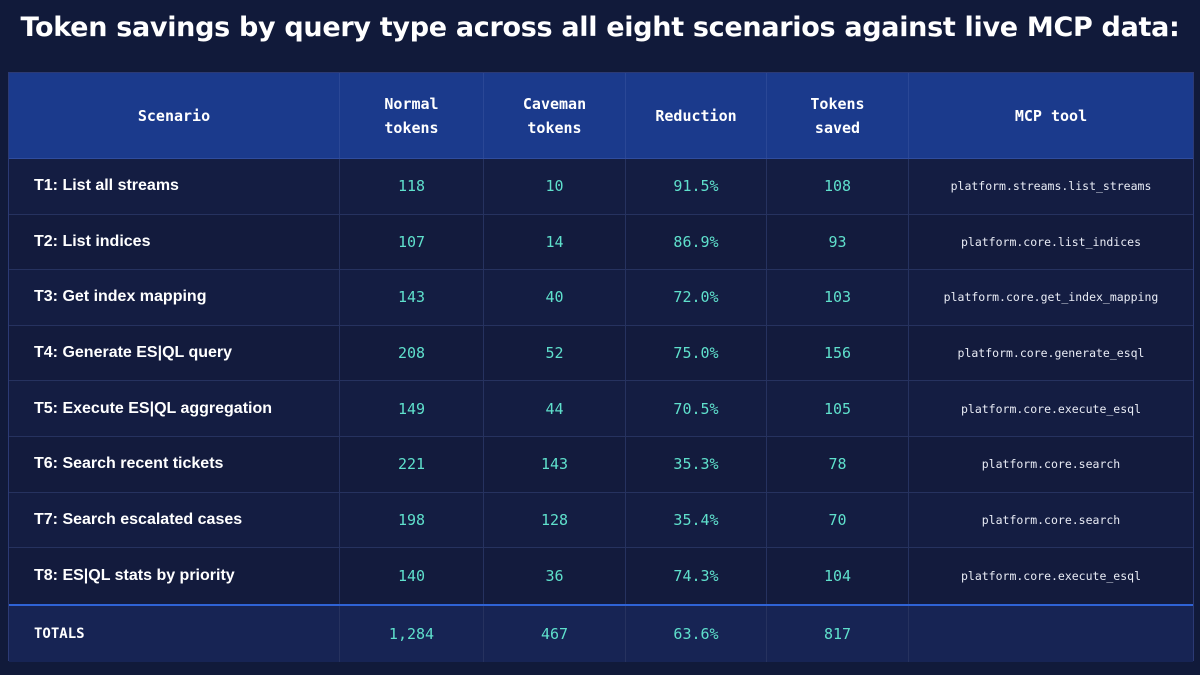 The width and height of the screenshot is (1200, 675). What do you see at coordinates (696, 408) in the screenshot?
I see `reduction-cell: 70.5%` at bounding box center [696, 408].